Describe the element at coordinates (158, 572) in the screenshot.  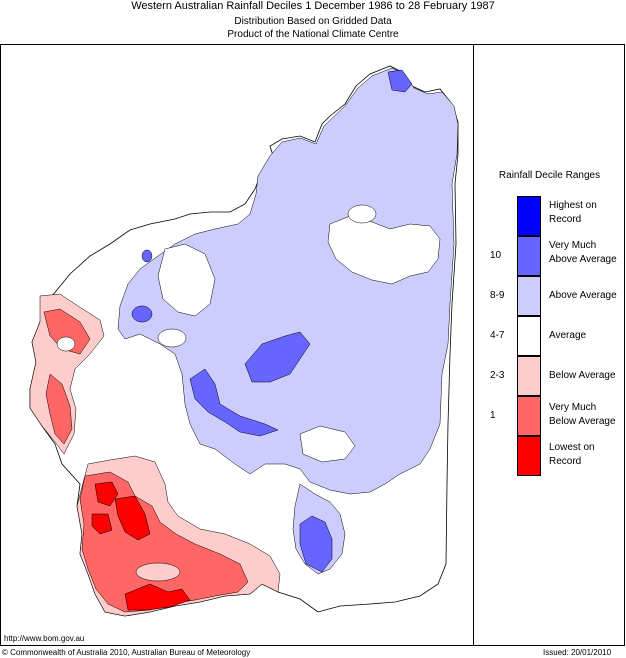
I see `region-below-average-patch` at that location.